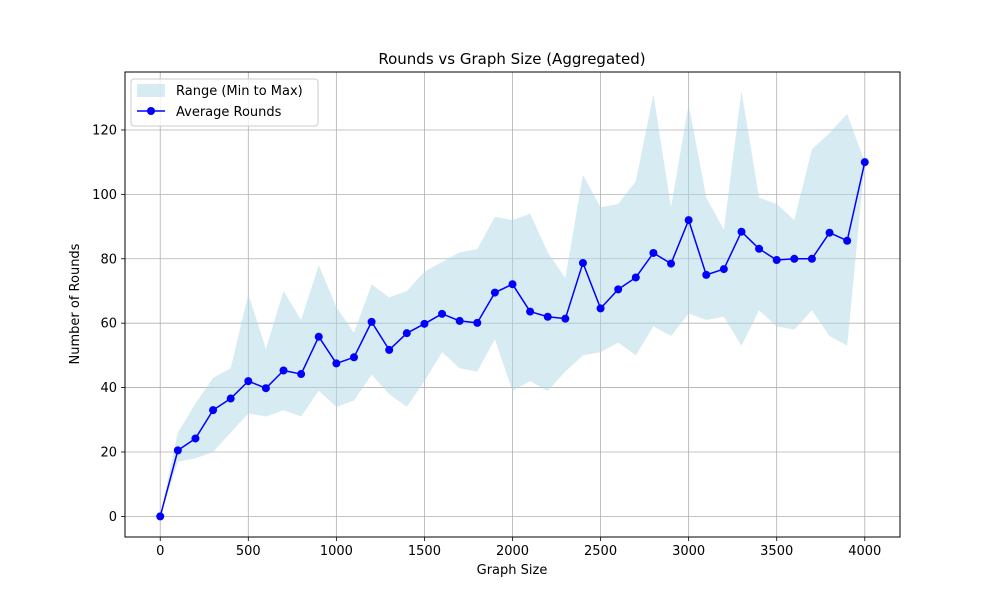 This screenshot has width=1000, height=600. What do you see at coordinates (424, 551) in the screenshot?
I see `x-tick-label: 1500` at bounding box center [424, 551].